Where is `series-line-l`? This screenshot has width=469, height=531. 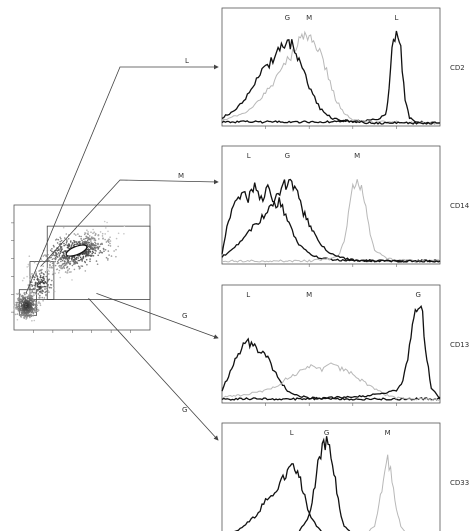
series-line-l is located at coordinates (278, 497).